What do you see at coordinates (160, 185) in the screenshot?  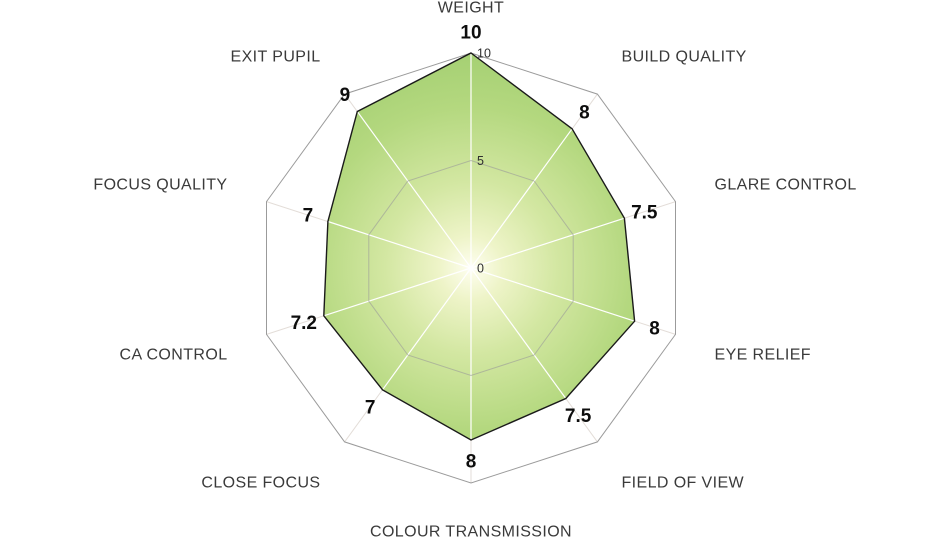 I see `category-label: FOCUS QUALITY` at bounding box center [160, 185].